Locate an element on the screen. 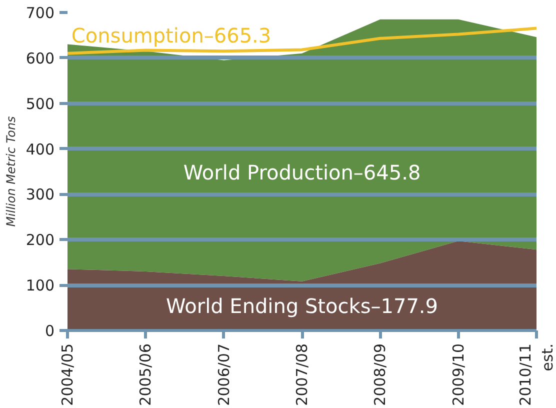 The height and width of the screenshot is (408, 556). line-series is located at coordinates (302, 40).